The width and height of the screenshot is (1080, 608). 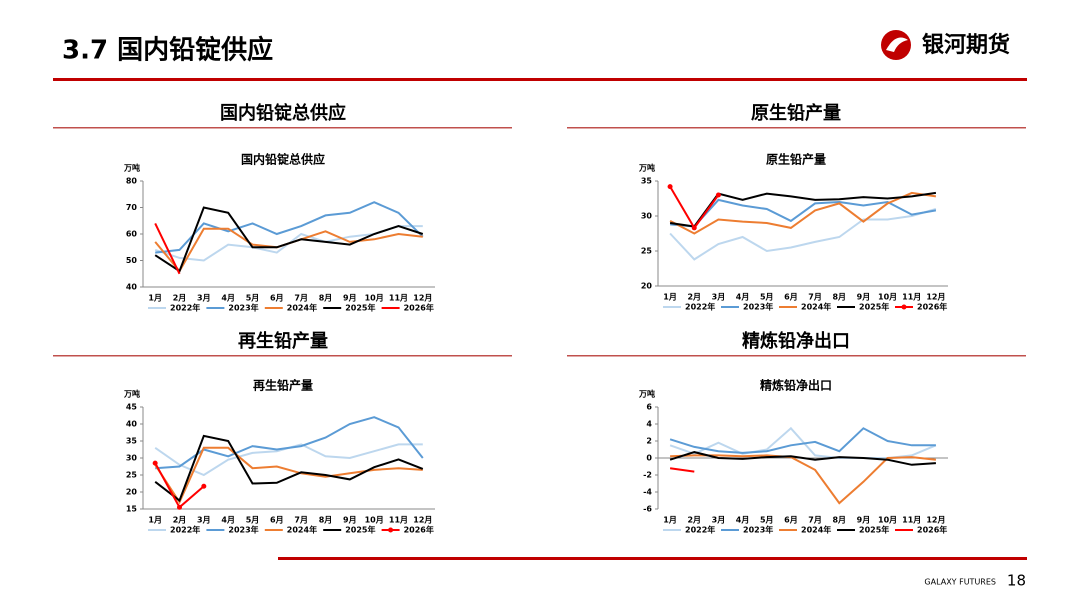 What do you see at coordinates (647, 181) in the screenshot?
I see `y-tick-label: 35` at bounding box center [647, 181].